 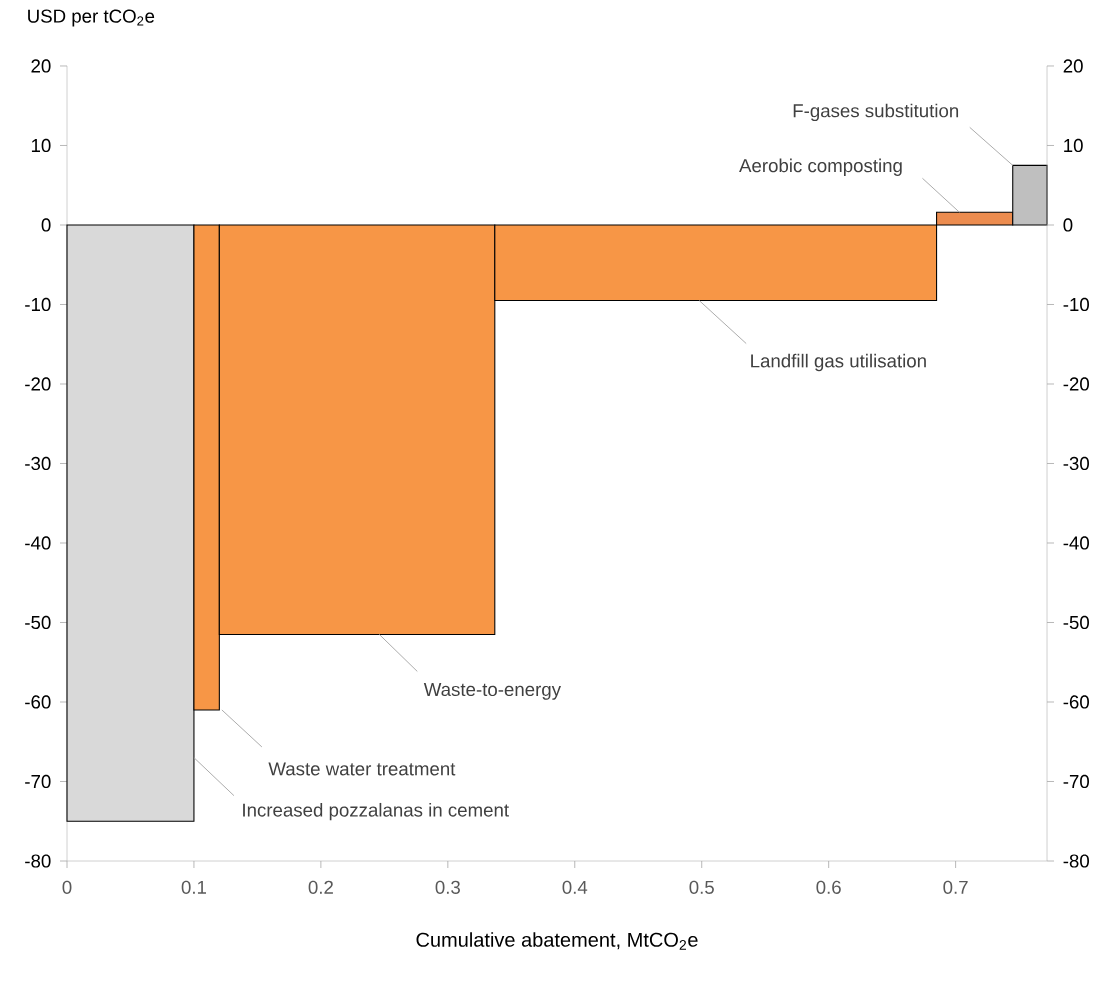 I want to click on y-axis-title: USD per tCO$_{2}$e, so click(x=91, y=18).